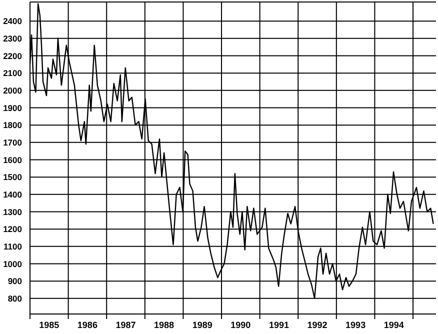 This screenshot has height=334, width=438. What do you see at coordinates (317, 325) in the screenshot?
I see `x-tick-label: 1992` at bounding box center [317, 325].